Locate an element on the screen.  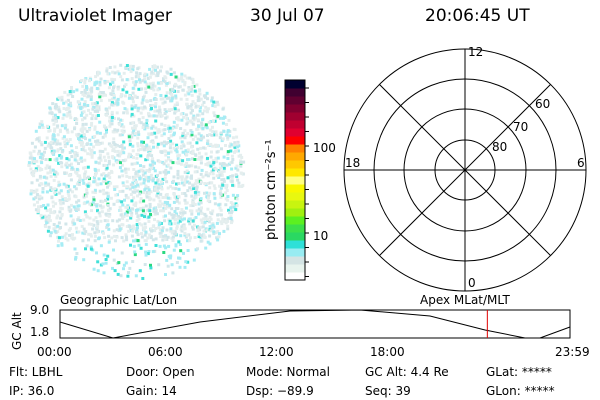
colorbar-label: photon cm⁻²s⁻¹ is located at coordinates (271, 189).